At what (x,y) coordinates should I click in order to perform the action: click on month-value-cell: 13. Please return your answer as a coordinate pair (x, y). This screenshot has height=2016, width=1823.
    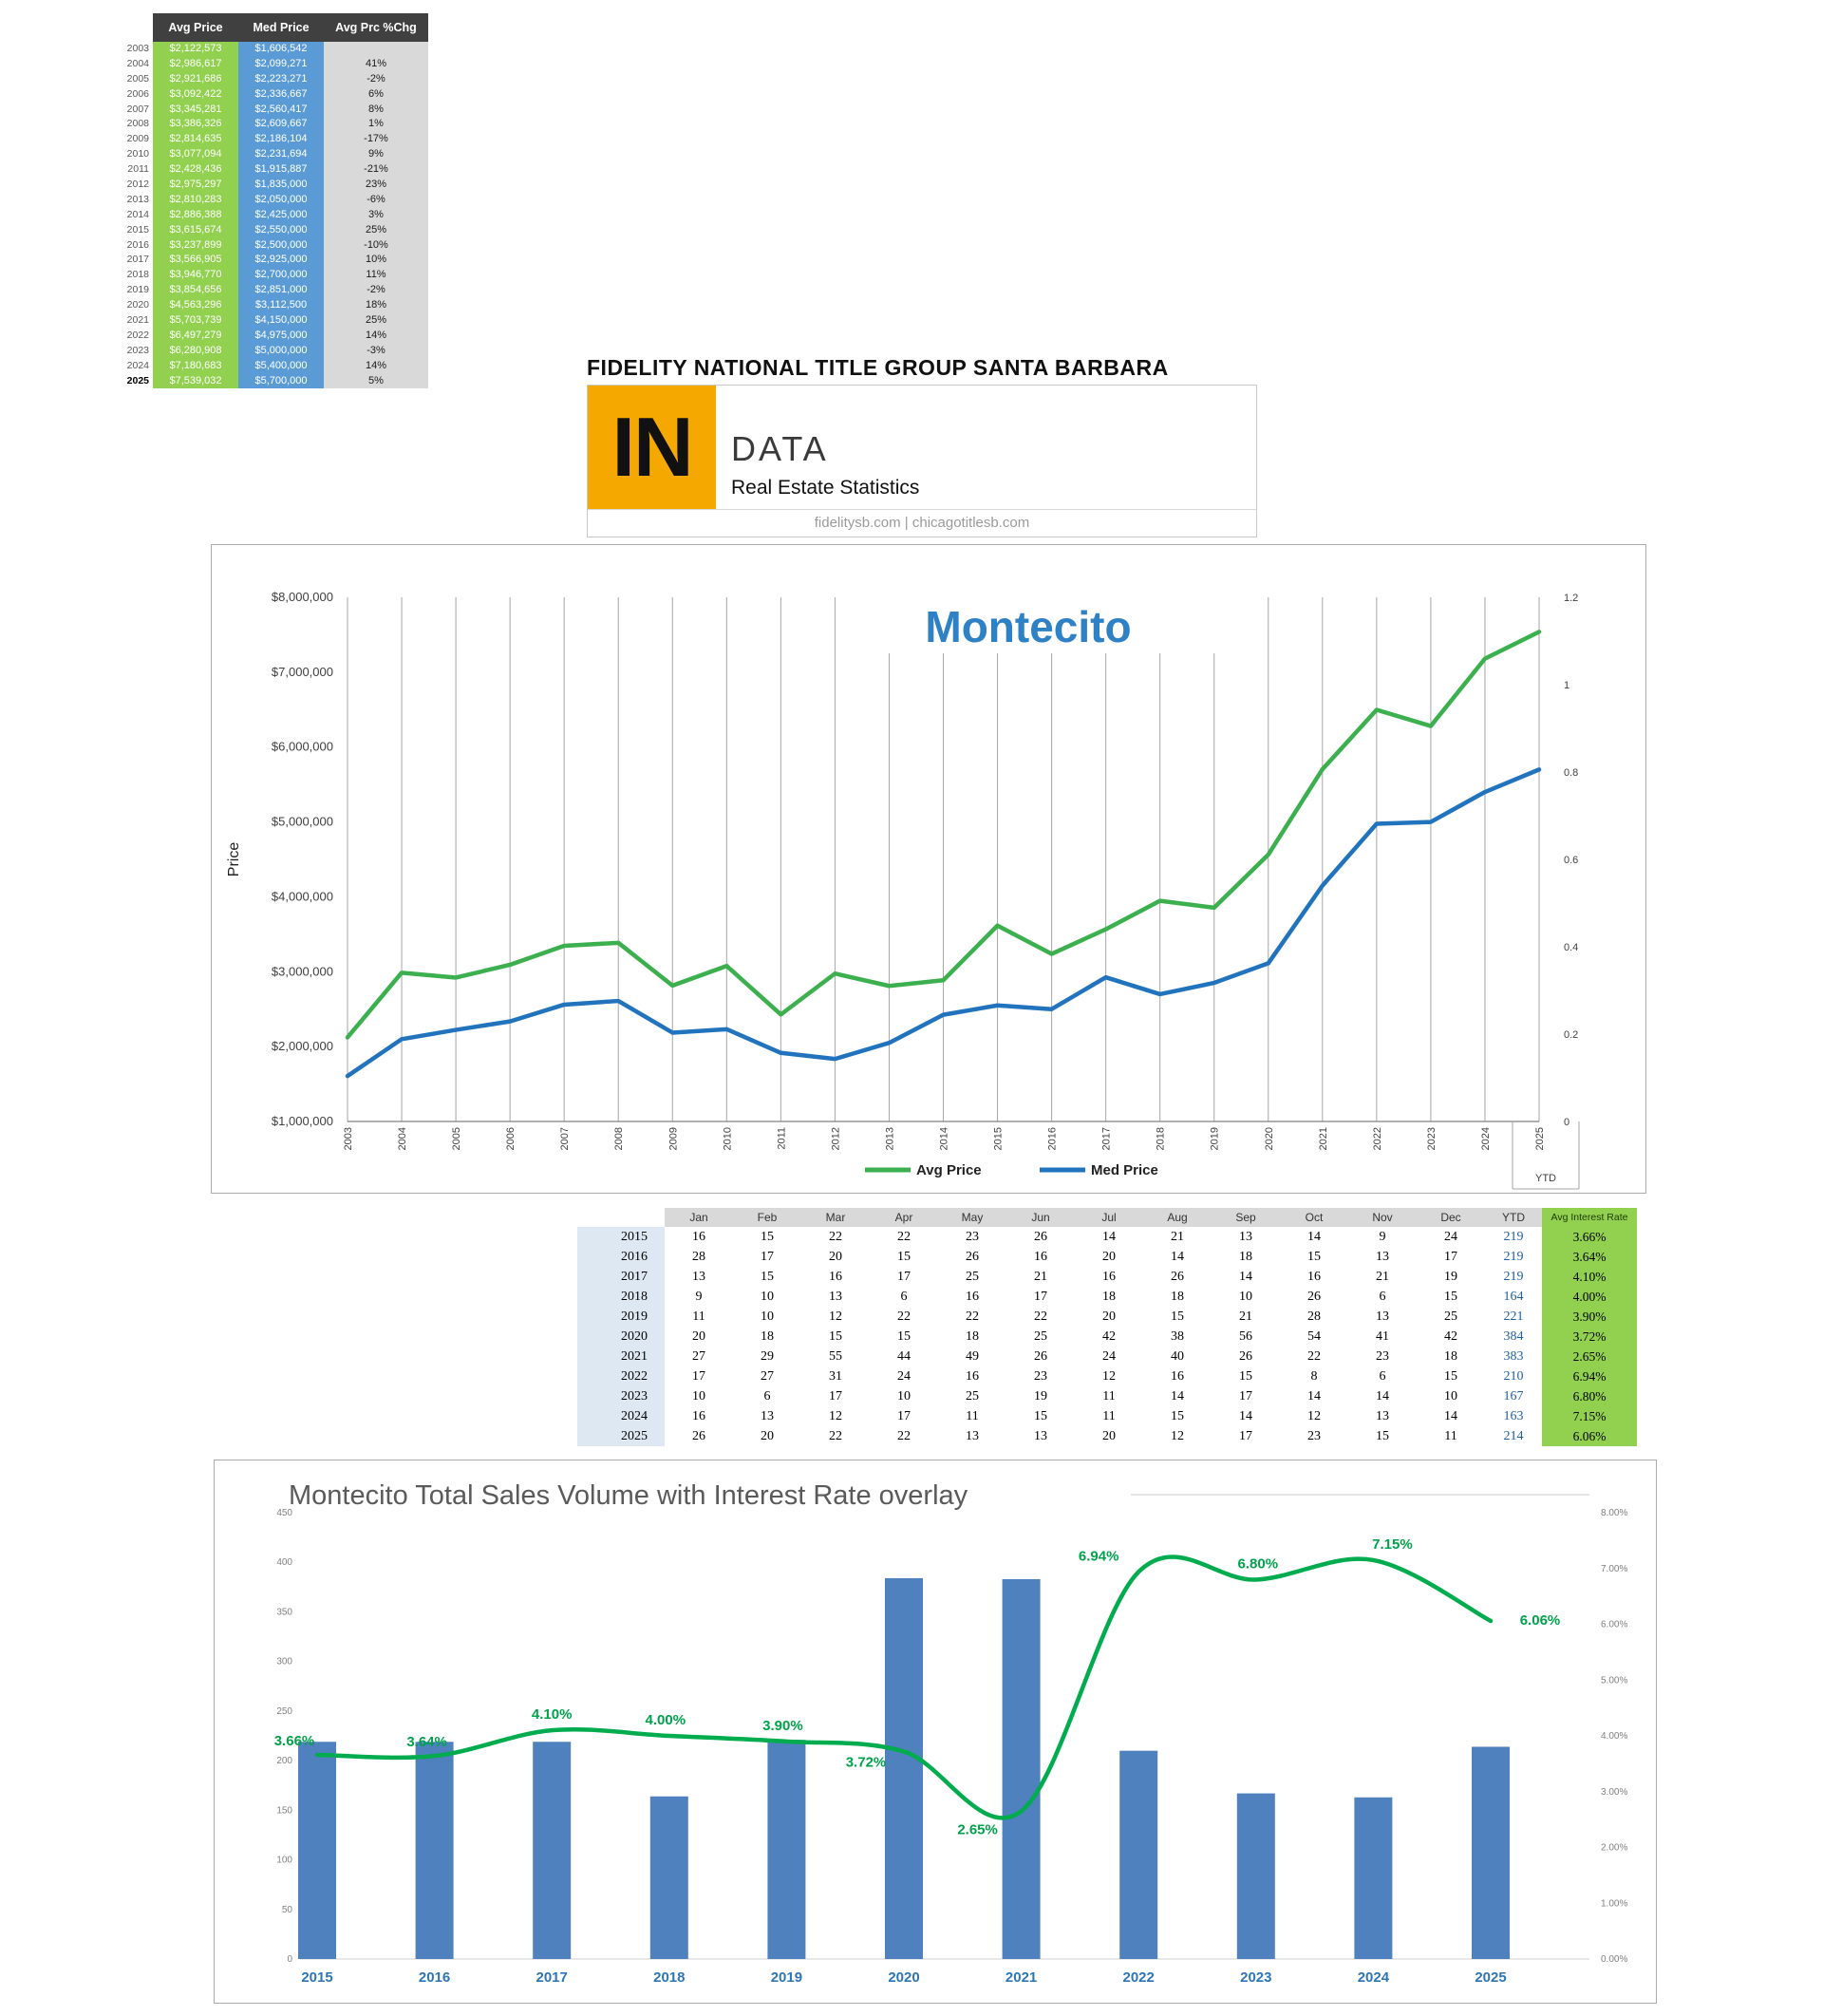
    Looking at the image, I should click on (835, 1297).